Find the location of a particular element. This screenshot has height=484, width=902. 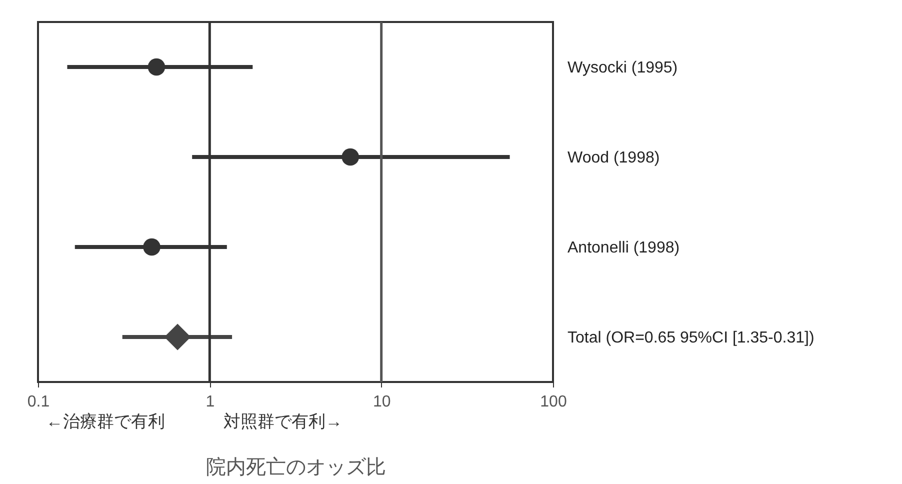

text: ←治療群で有利 is located at coordinates (105, 421).